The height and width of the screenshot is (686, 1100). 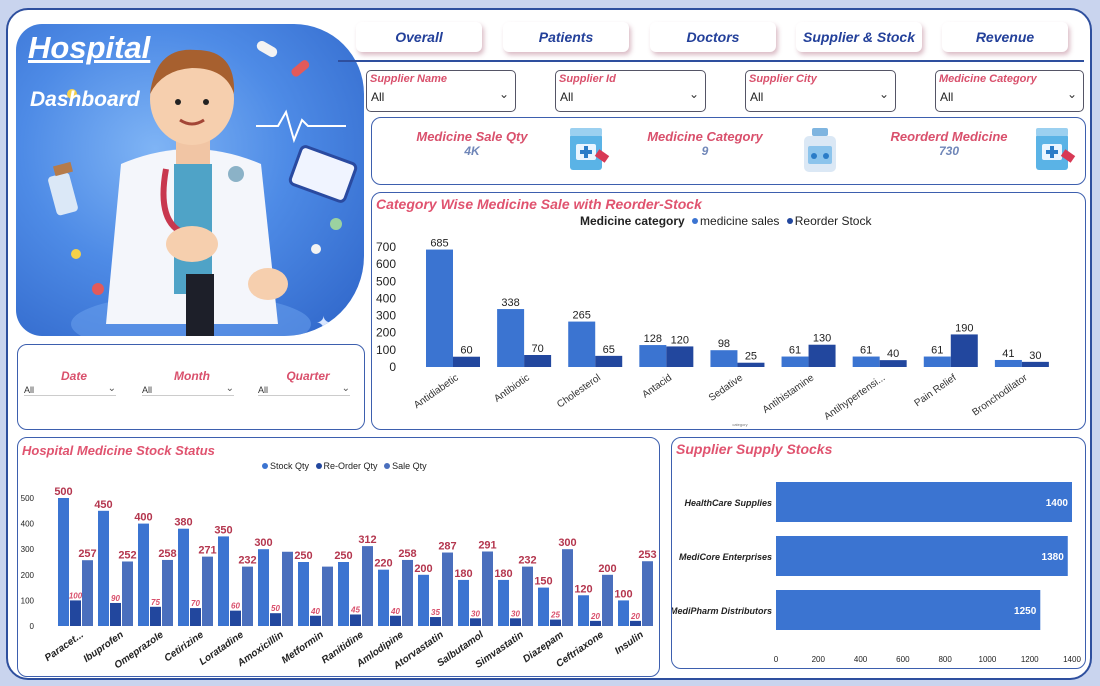 I want to click on data-label: 120, so click(x=583, y=589).